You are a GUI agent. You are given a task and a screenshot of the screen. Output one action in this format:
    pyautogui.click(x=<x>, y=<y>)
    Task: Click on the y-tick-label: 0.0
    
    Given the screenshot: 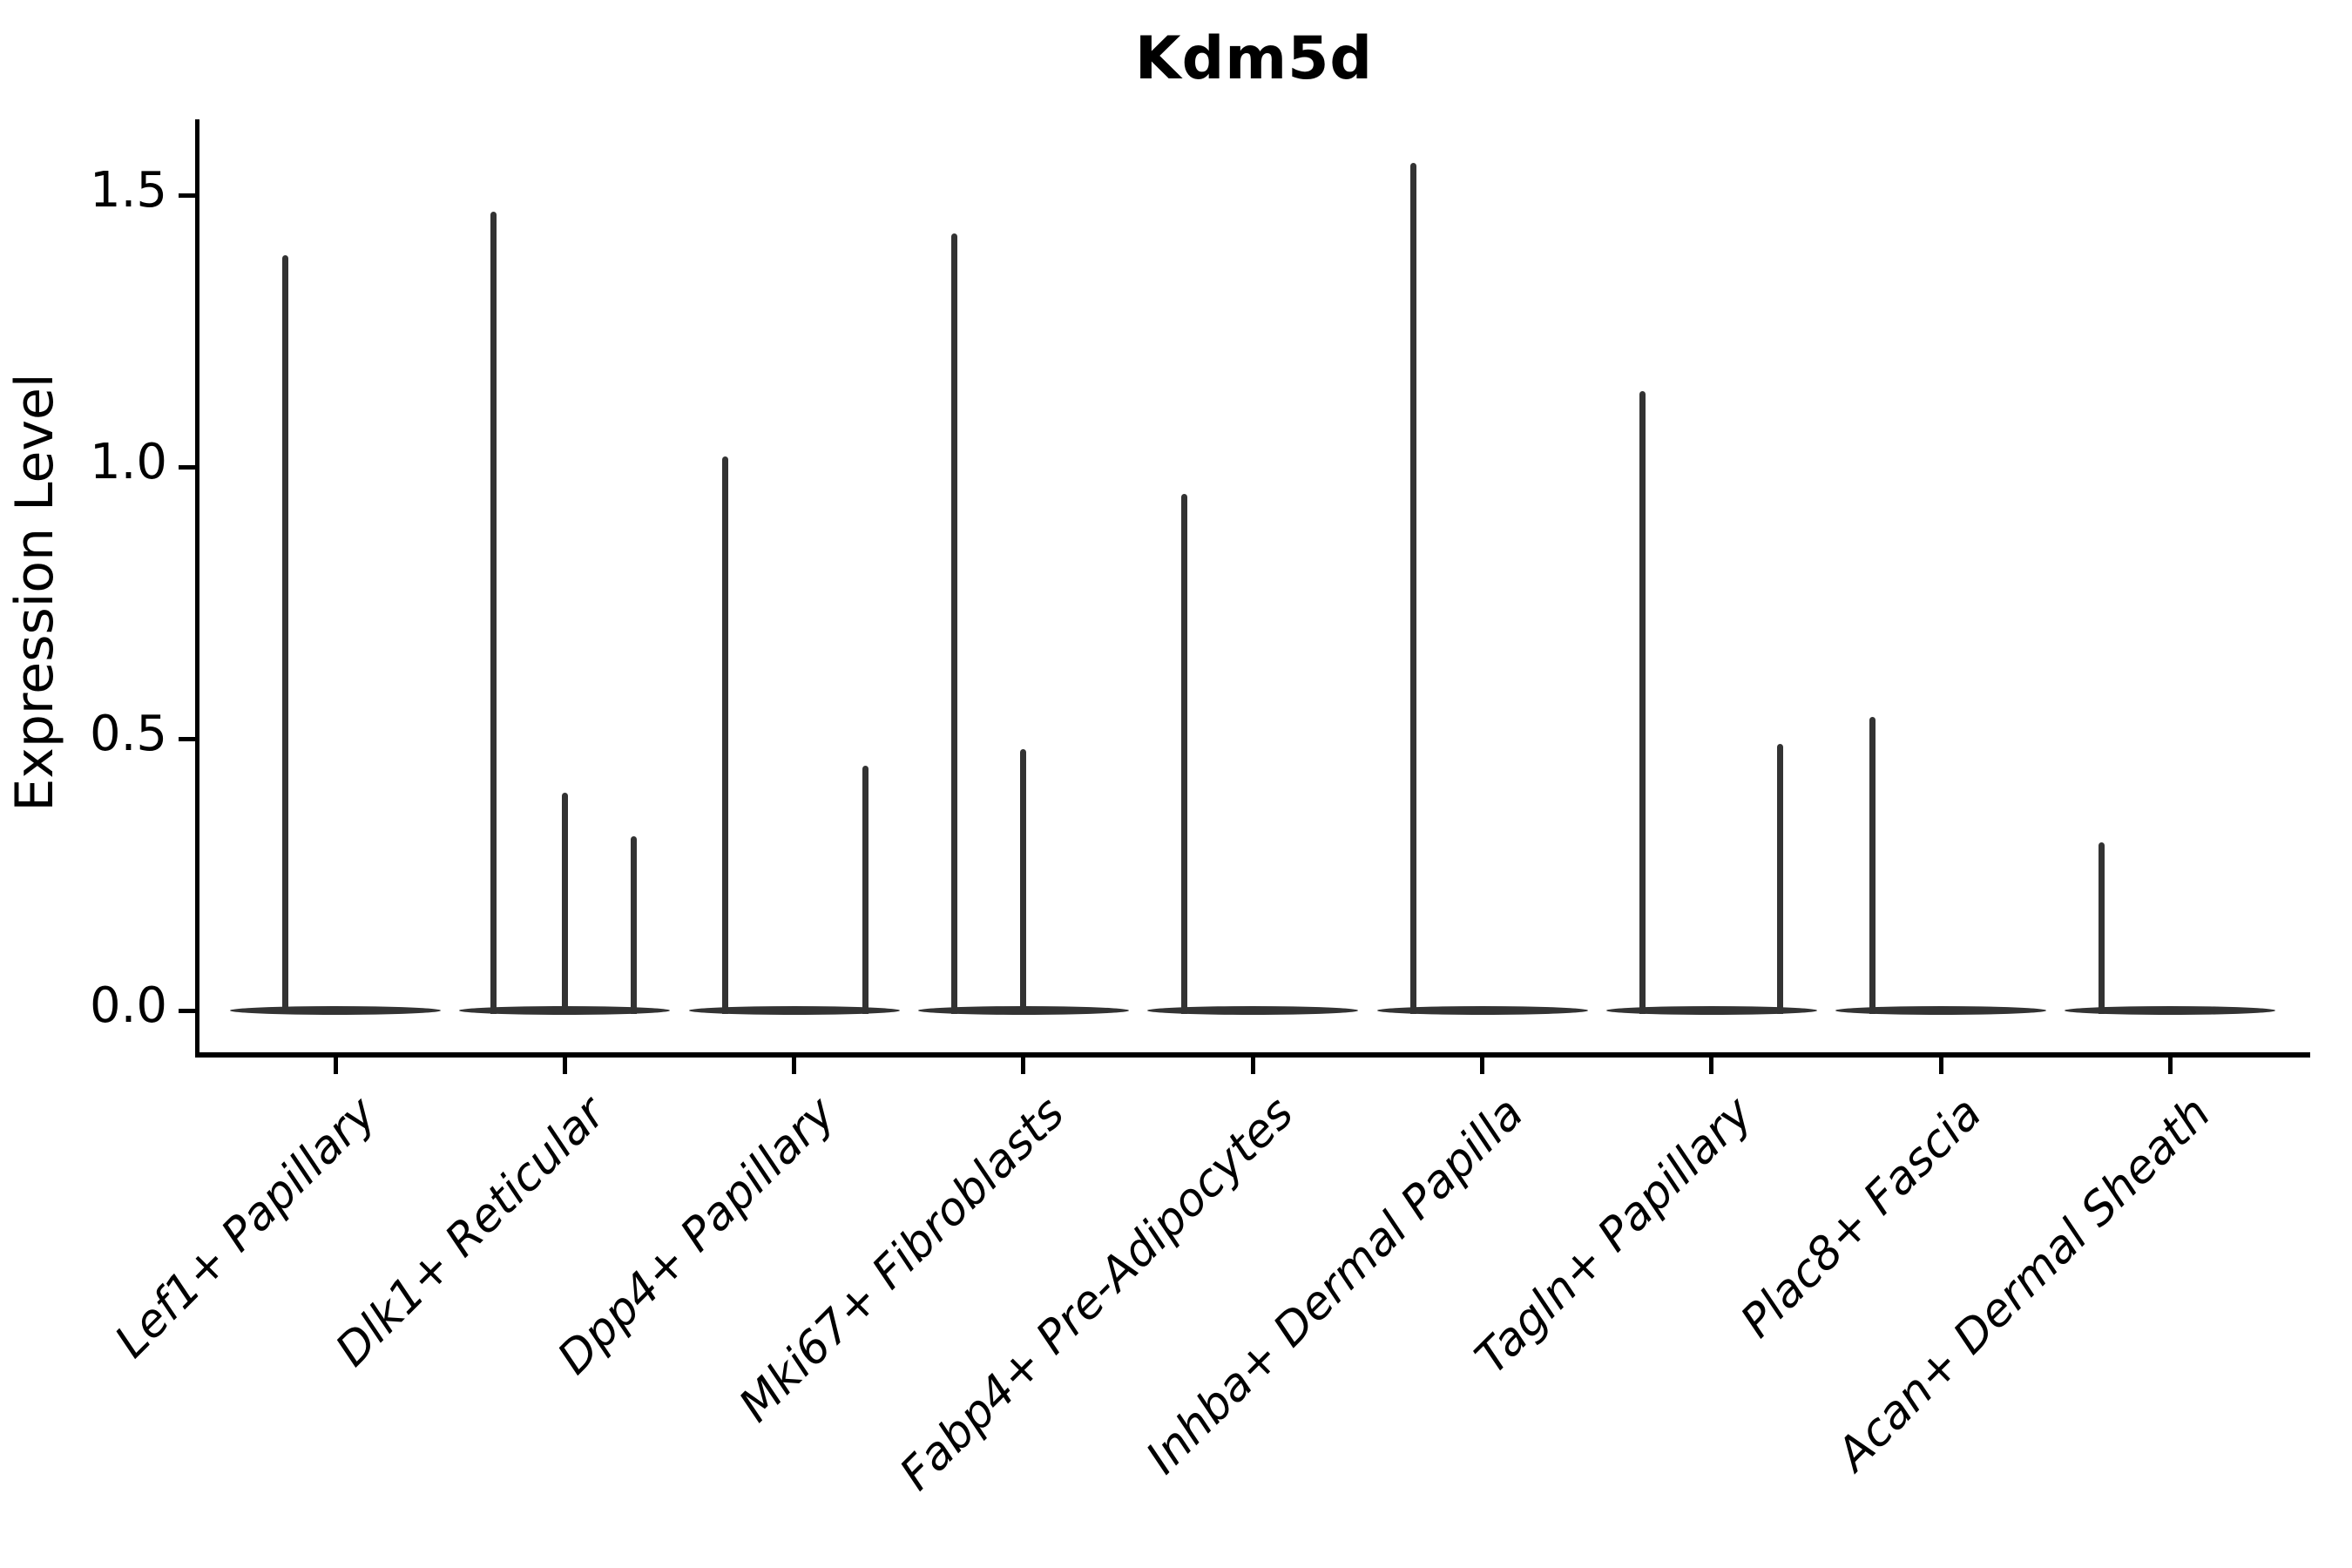 What is the action you would take?
    pyautogui.click(x=128, y=1005)
    